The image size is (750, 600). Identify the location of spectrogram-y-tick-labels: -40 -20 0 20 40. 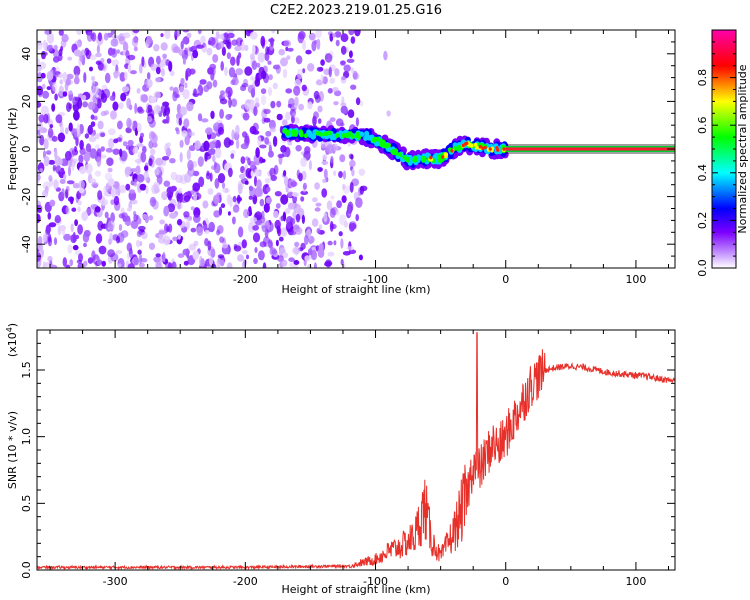
(26, 150).